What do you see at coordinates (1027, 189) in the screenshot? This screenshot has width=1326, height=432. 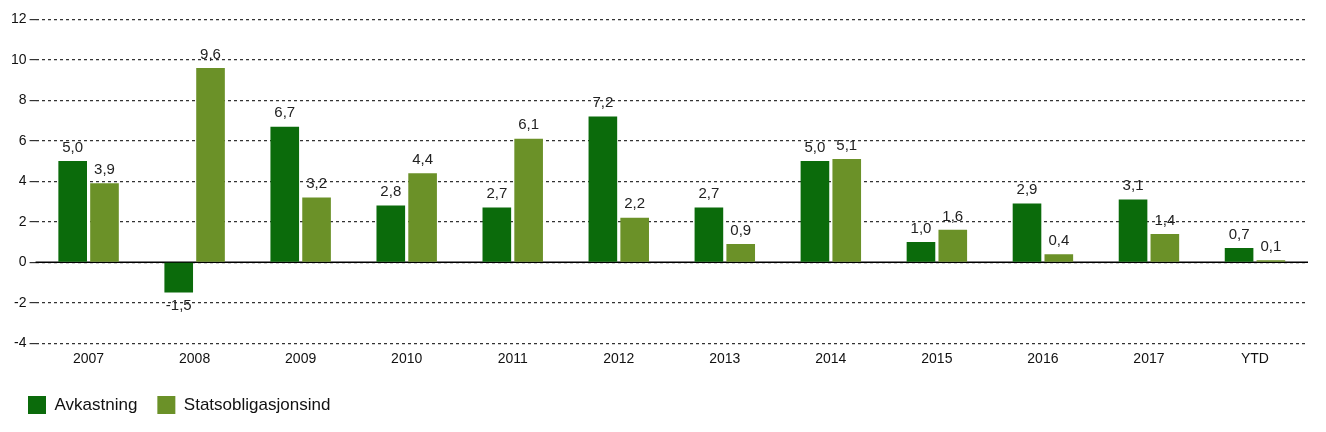 I see `data-label: 2,9` at bounding box center [1027, 189].